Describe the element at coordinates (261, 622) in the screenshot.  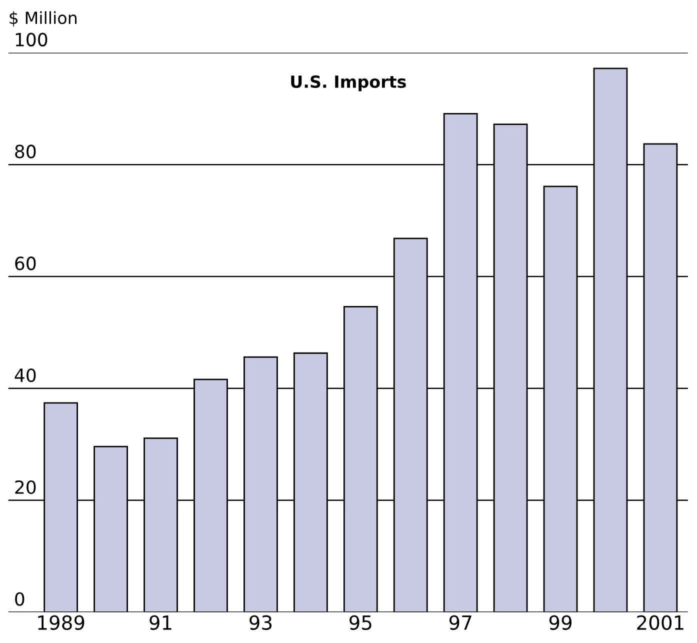
I see `x-tick-label: 93` at that location.